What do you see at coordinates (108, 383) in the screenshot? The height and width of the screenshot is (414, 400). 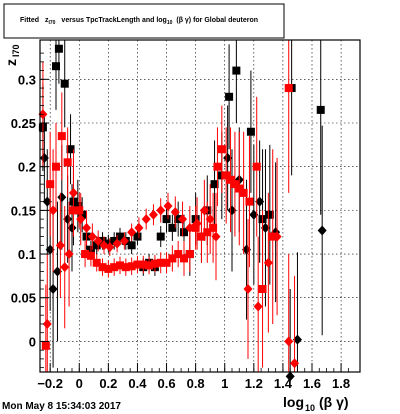 I see `x-tick-label: 0.2` at bounding box center [108, 383].